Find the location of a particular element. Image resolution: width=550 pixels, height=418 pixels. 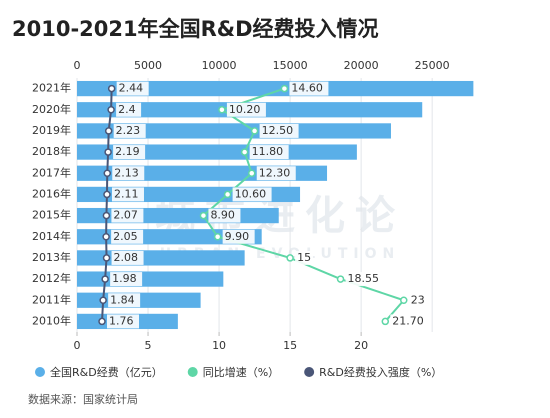

data-label: 10.60 is located at coordinates (251, 193).